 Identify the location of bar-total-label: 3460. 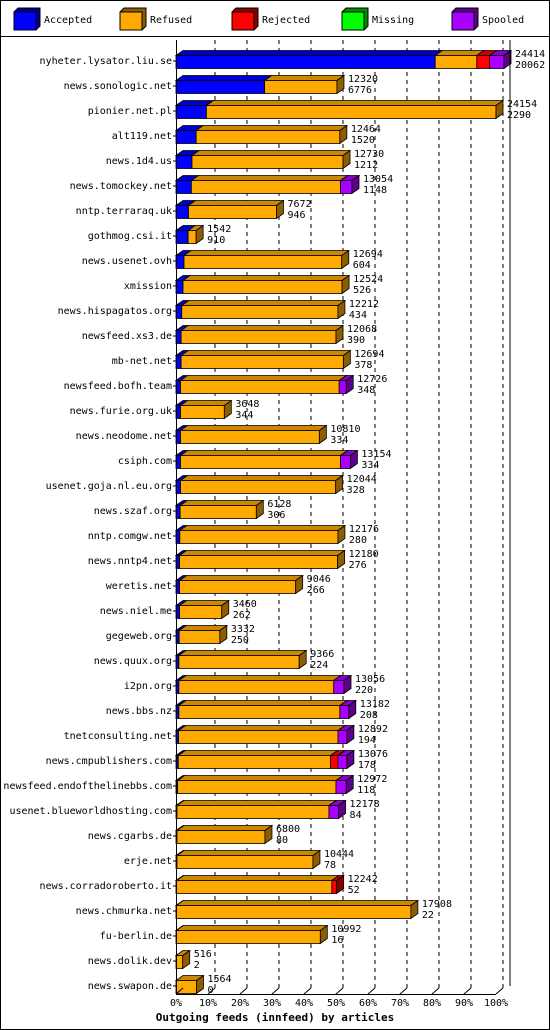
(245, 604).